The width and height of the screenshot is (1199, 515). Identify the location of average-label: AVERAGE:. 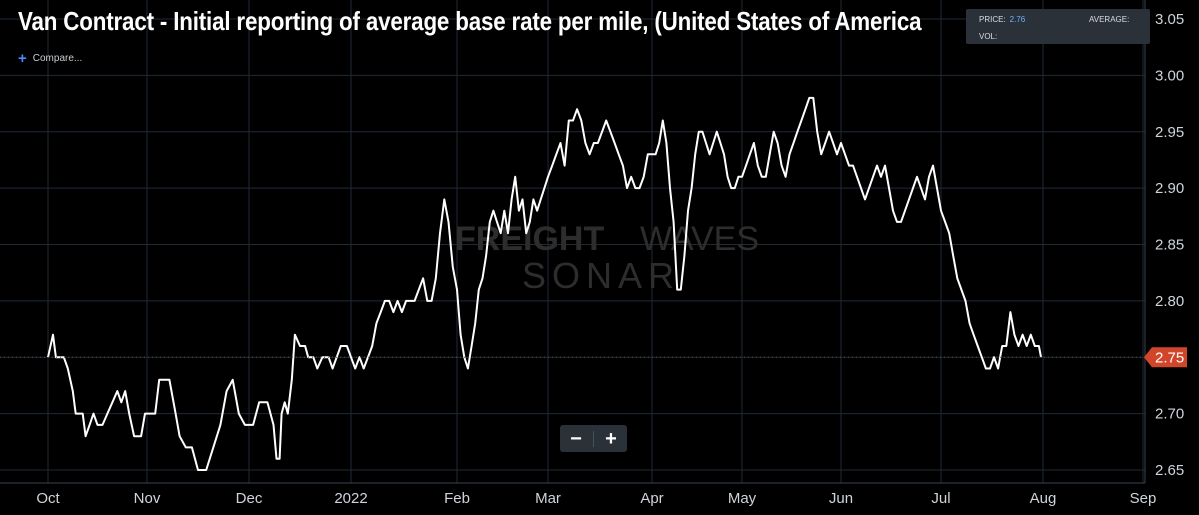
(1109, 19).